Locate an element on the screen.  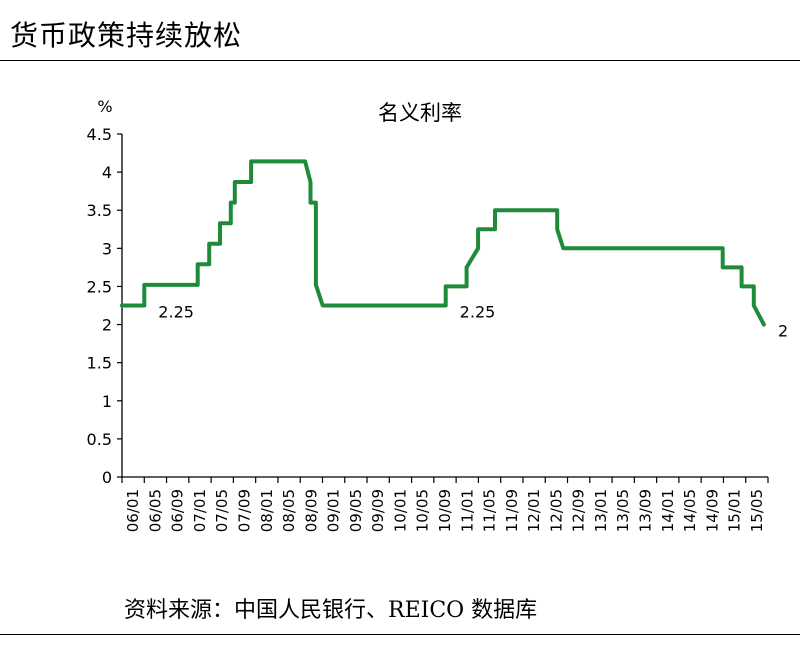
x-tick-label: 11/05 is located at coordinates (490, 510).